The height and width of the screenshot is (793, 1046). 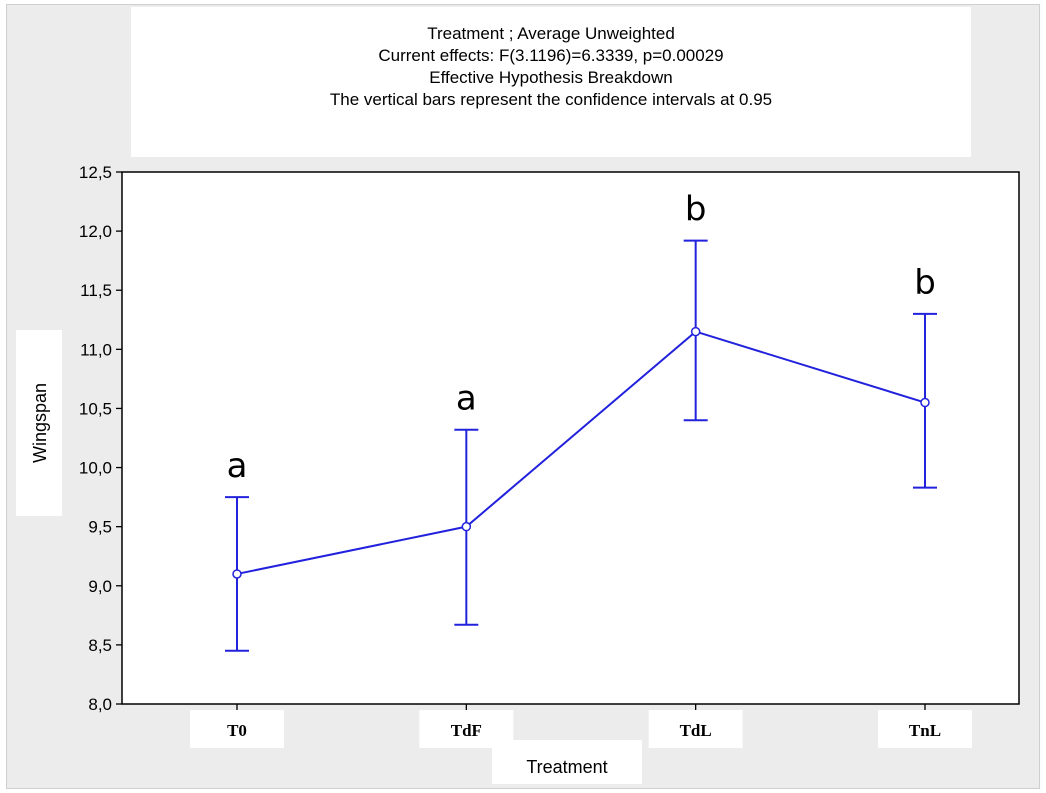 What do you see at coordinates (95, 468) in the screenshot?
I see `y-tick-label: 10,0` at bounding box center [95, 468].